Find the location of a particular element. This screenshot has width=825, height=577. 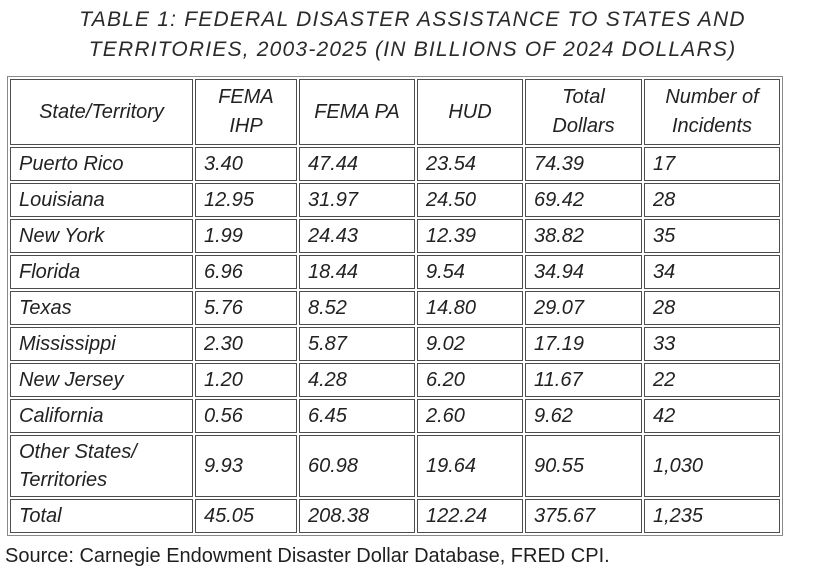

fema-pa-cell: 4.28 is located at coordinates (357, 380).